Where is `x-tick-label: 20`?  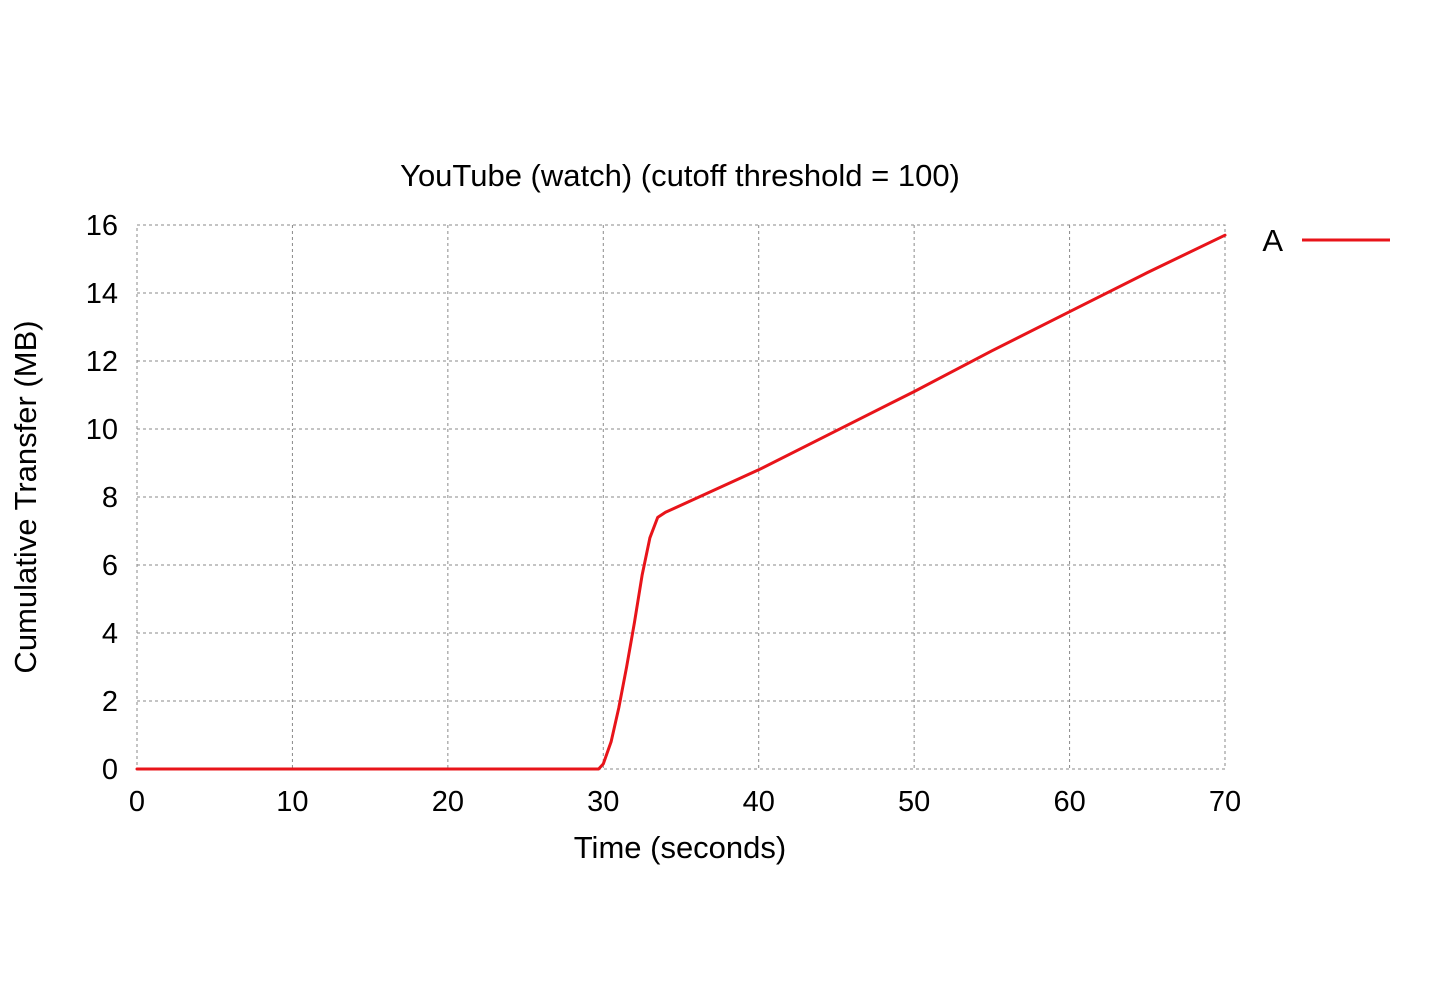
x-tick-label: 20 is located at coordinates (448, 802).